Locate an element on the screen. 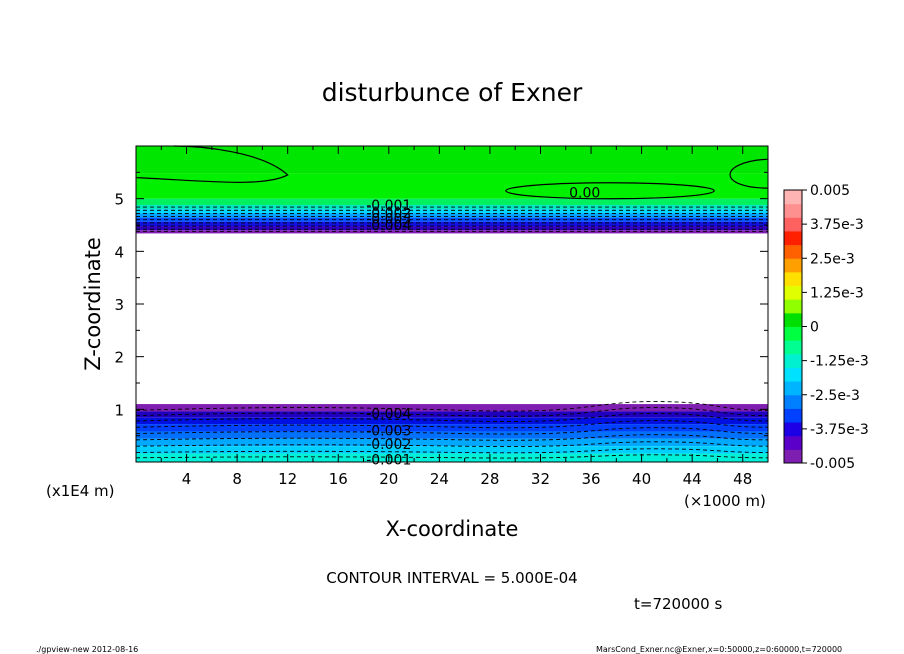  x-axis-label: X-coordinate is located at coordinates (452, 529).